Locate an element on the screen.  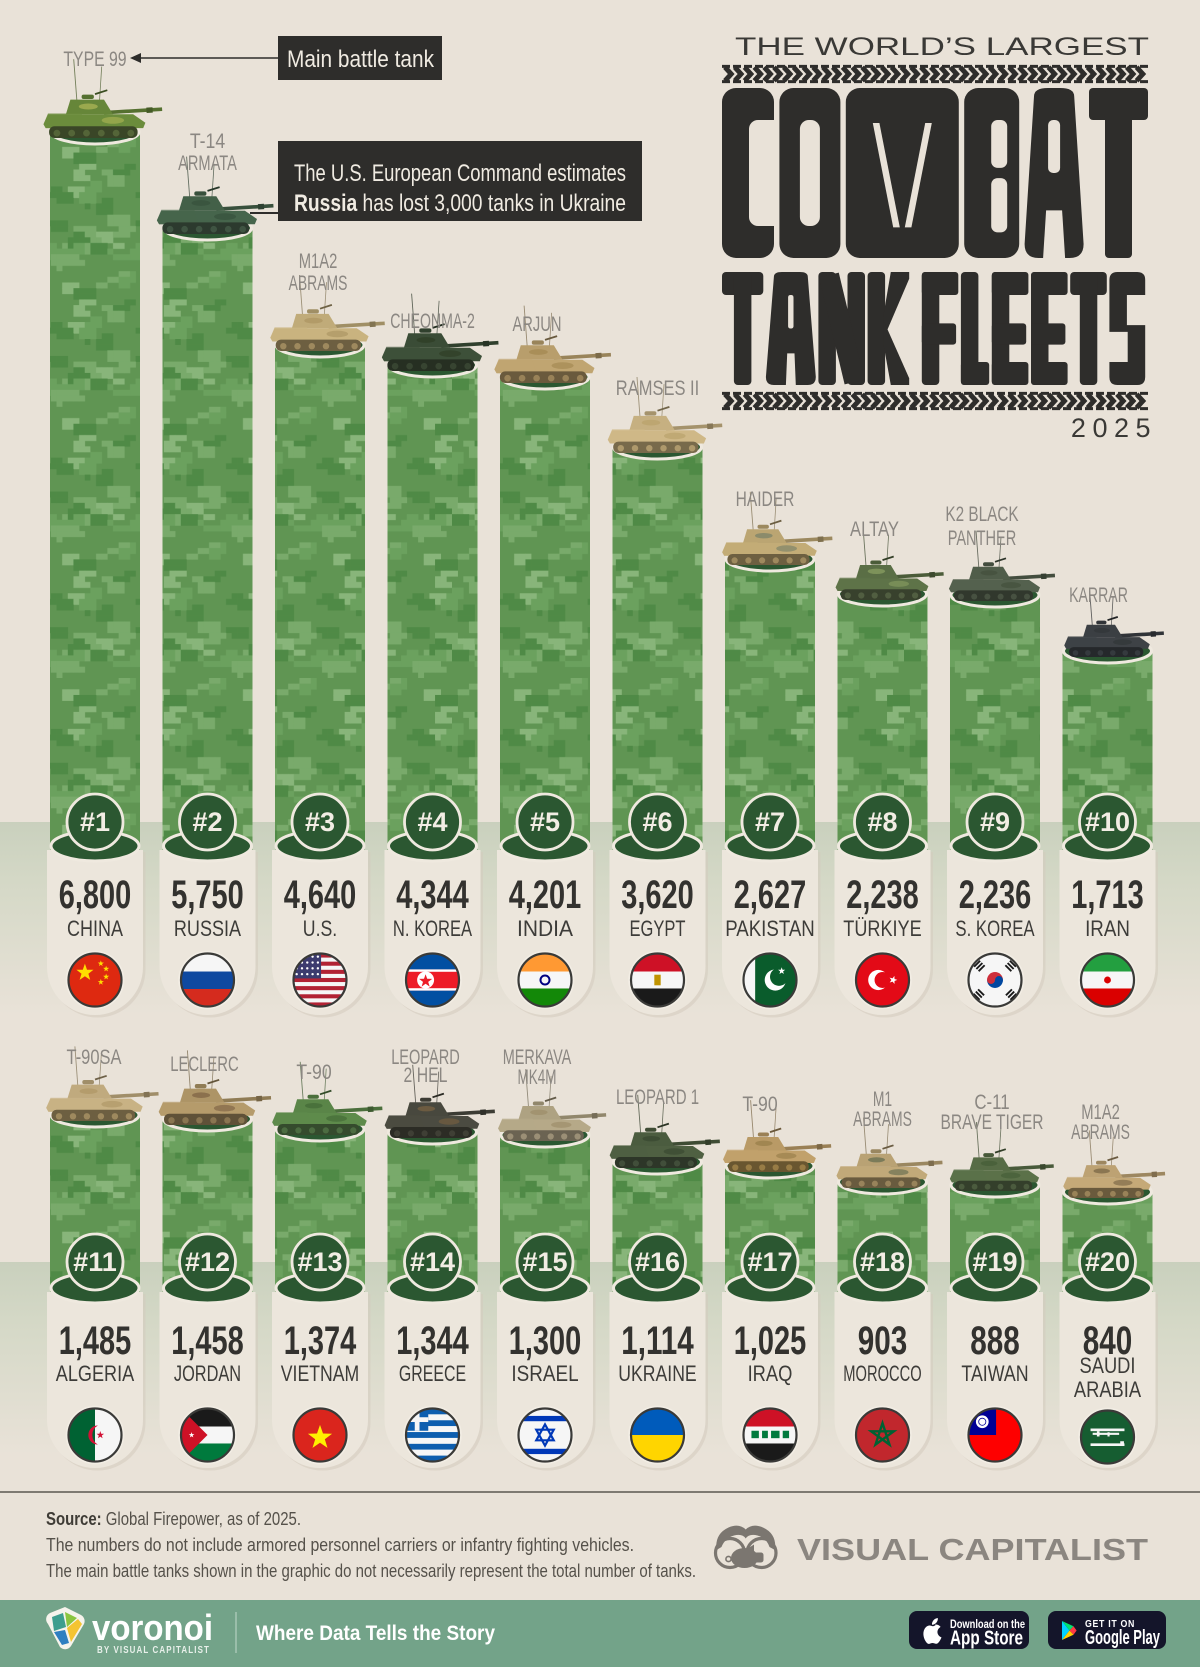
svg-text: ARABIA is located at coordinates (1107, 1389).